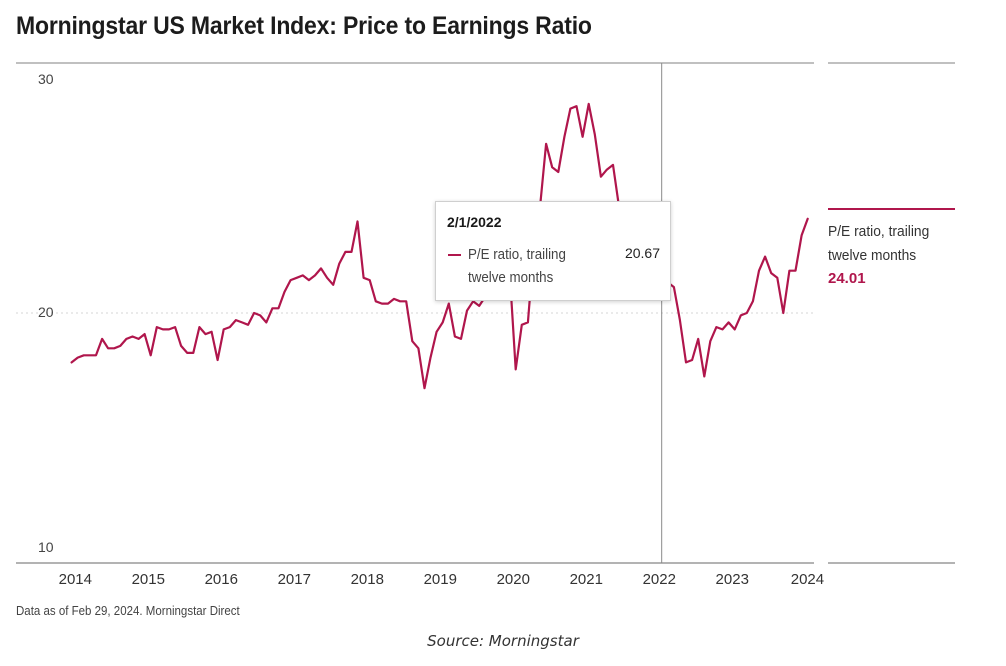  I want to click on x-tick-label: 2014, so click(75, 579).